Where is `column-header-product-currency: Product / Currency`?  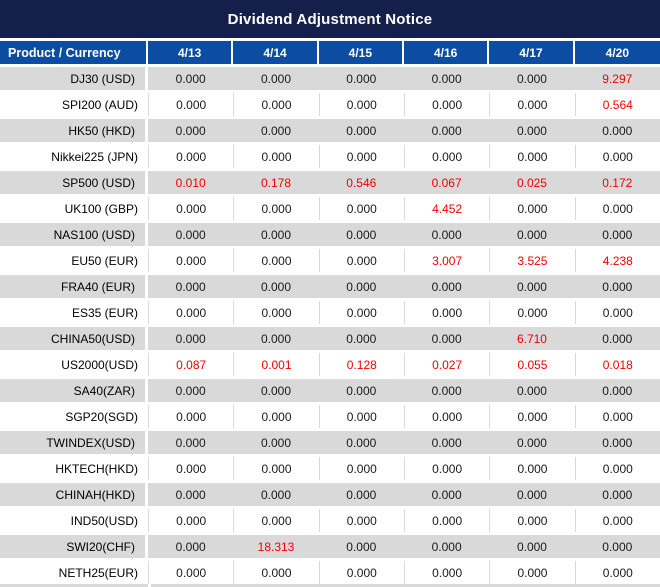 column-header-product-currency: Product / Currency is located at coordinates (74, 52).